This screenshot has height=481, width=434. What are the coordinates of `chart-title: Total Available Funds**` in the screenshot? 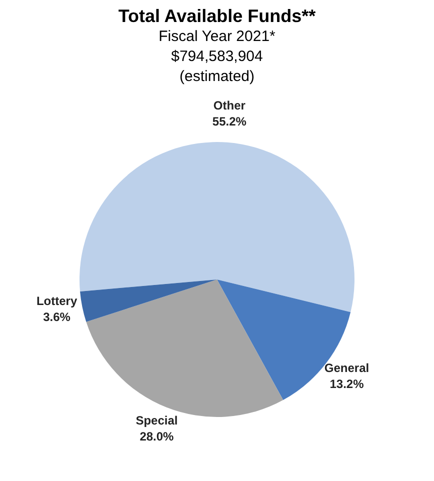 It's located at (217, 16).